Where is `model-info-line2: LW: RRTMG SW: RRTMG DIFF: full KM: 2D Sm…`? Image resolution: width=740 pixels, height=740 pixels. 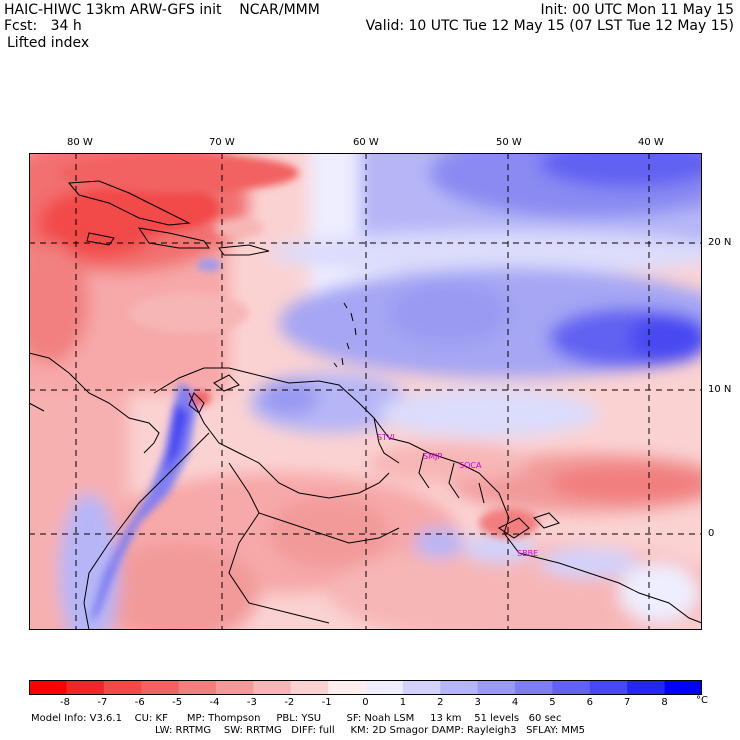
model-info-line2: LW: RRTMG SW: RRTMG DIFF: full KM: 2D Sm… is located at coordinates (370, 730).